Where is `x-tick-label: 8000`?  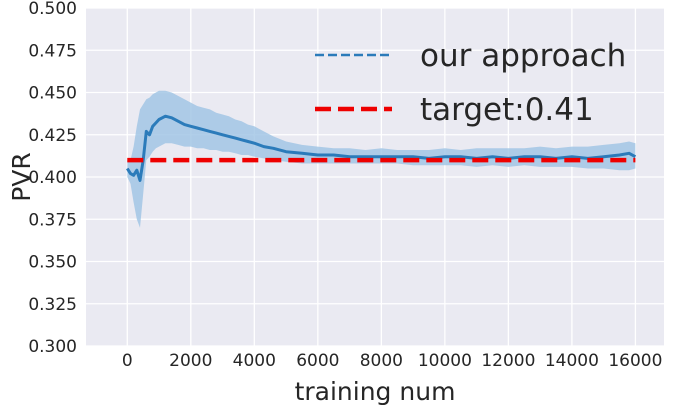 x-tick-label: 8000 is located at coordinates (381, 361).